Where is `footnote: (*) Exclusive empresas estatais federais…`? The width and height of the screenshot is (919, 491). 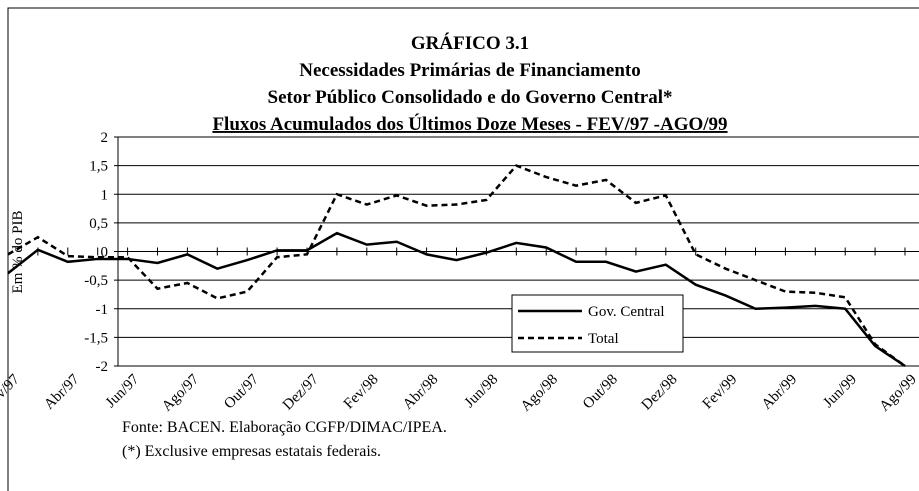
footnote: (*) Exclusive empresas estatais federais… is located at coordinates (251, 451).